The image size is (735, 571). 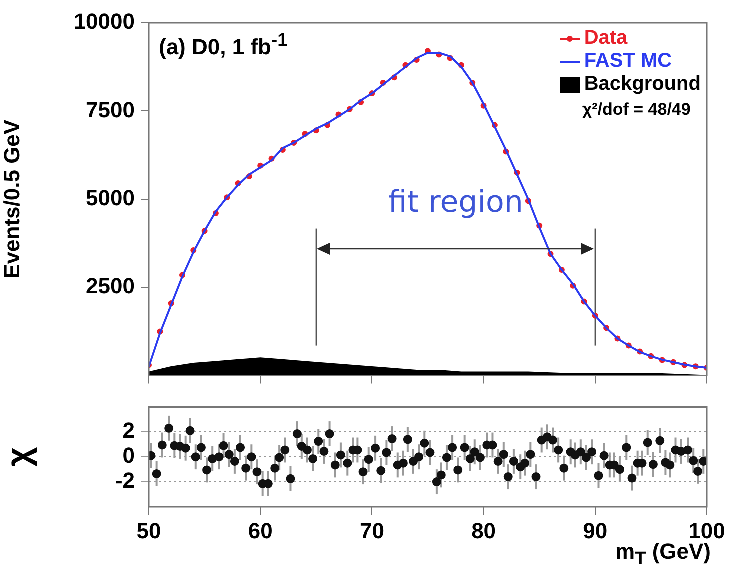 I want to click on y-tick-label: 10000, so click(x=104, y=21).